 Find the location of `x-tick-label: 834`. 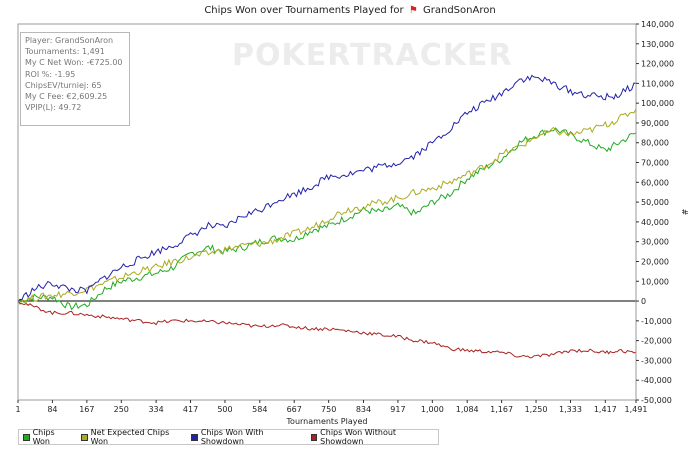

x-tick-label: 834 is located at coordinates (363, 409).